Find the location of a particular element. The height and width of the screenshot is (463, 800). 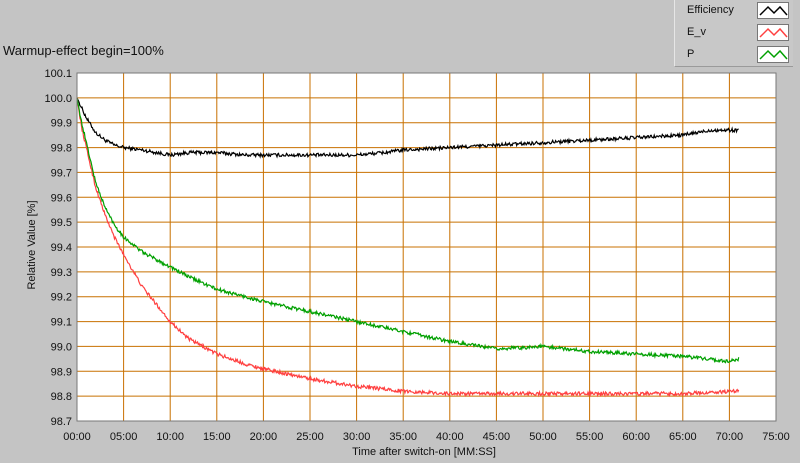

legend: Efficiency E_v P is located at coordinates (733, 33).